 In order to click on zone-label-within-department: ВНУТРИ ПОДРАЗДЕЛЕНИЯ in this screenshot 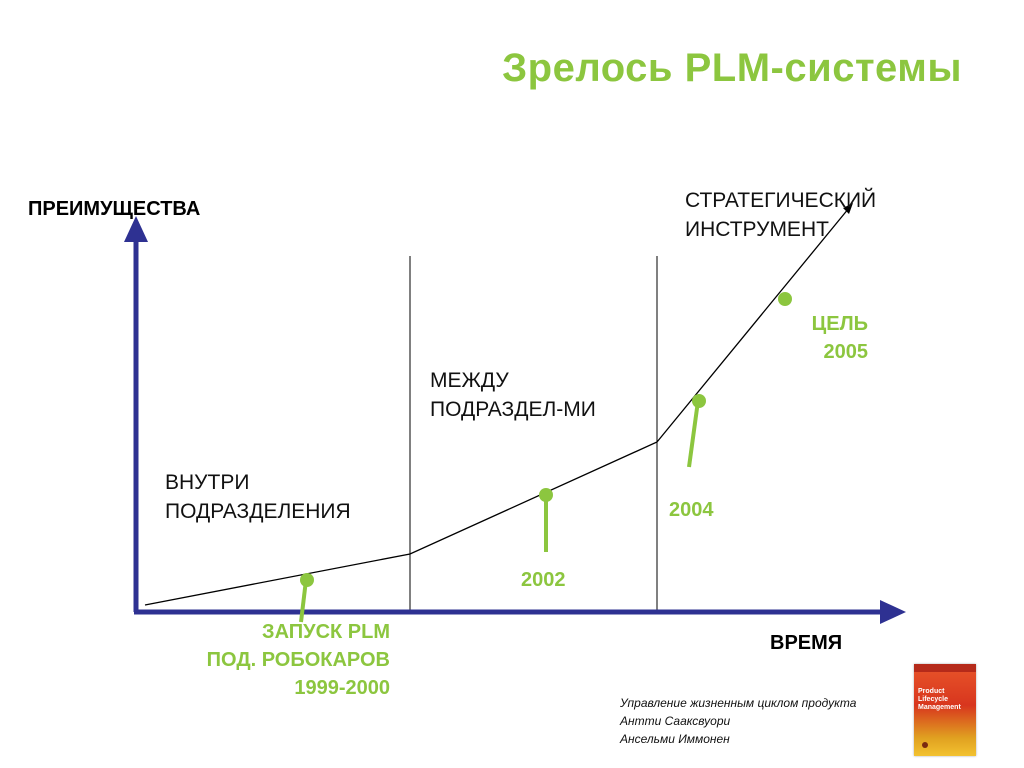, I will do `click(258, 497)`.